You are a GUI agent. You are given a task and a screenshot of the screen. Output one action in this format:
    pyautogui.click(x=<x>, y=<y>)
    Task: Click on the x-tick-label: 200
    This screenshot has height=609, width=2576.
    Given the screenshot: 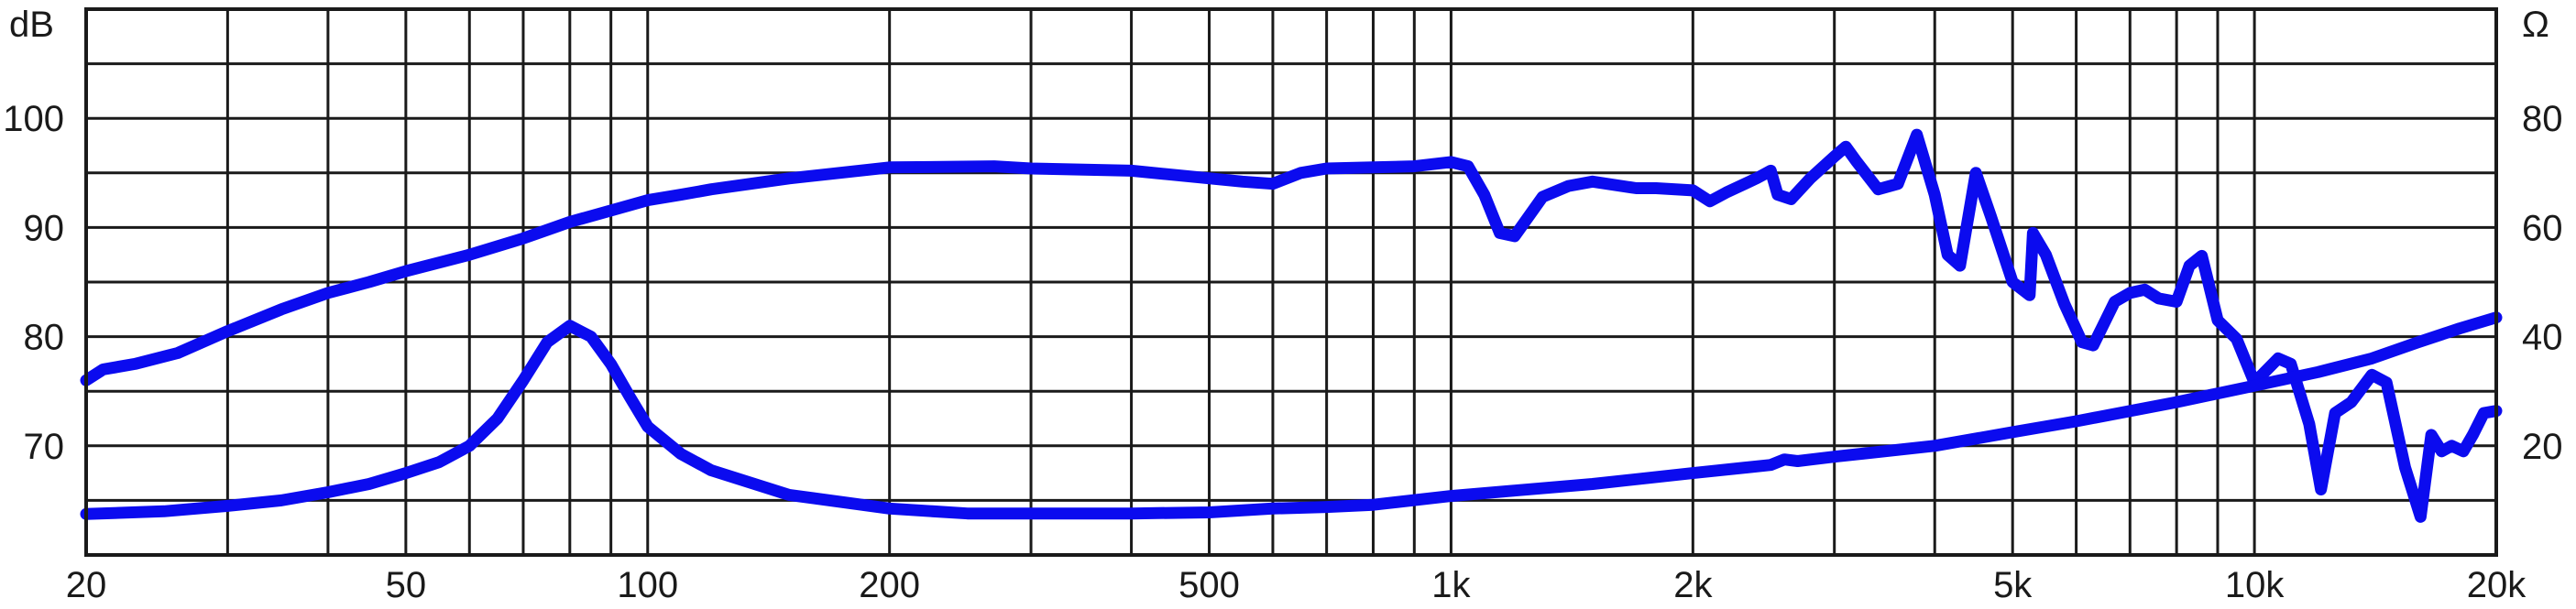 What is the action you would take?
    pyautogui.click(x=890, y=585)
    